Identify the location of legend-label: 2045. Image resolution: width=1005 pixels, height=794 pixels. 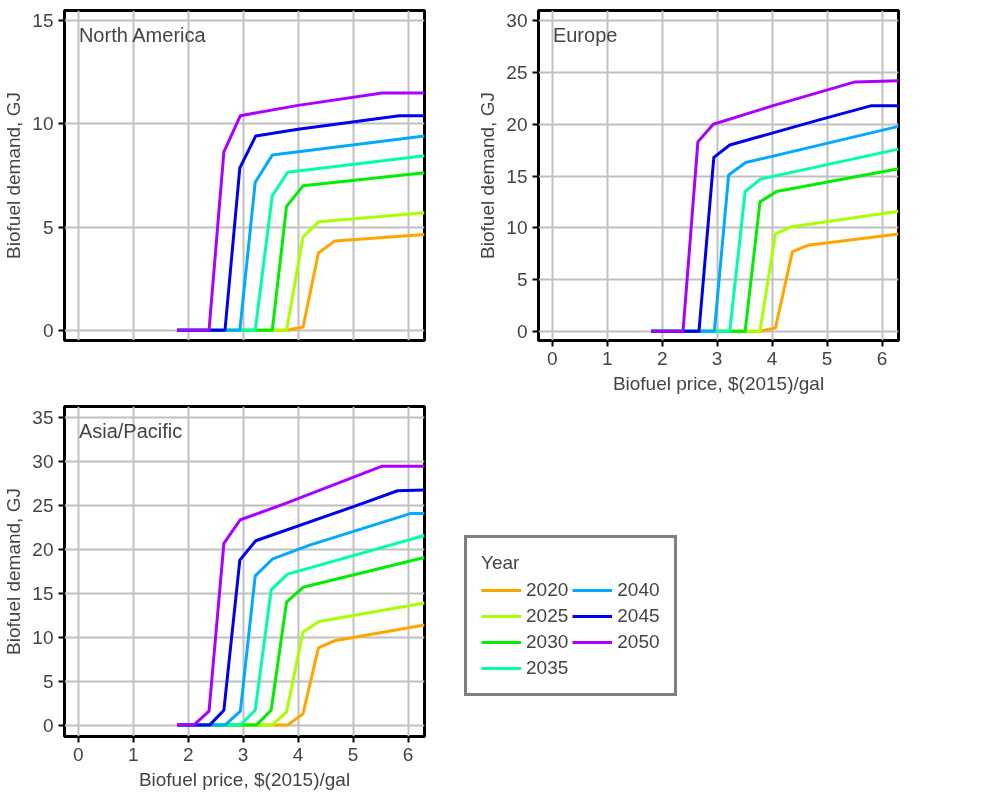
(638, 616).